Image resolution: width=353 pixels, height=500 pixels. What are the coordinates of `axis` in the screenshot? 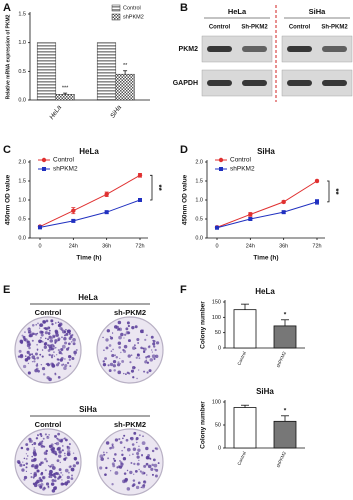 It's located at (265, 199).